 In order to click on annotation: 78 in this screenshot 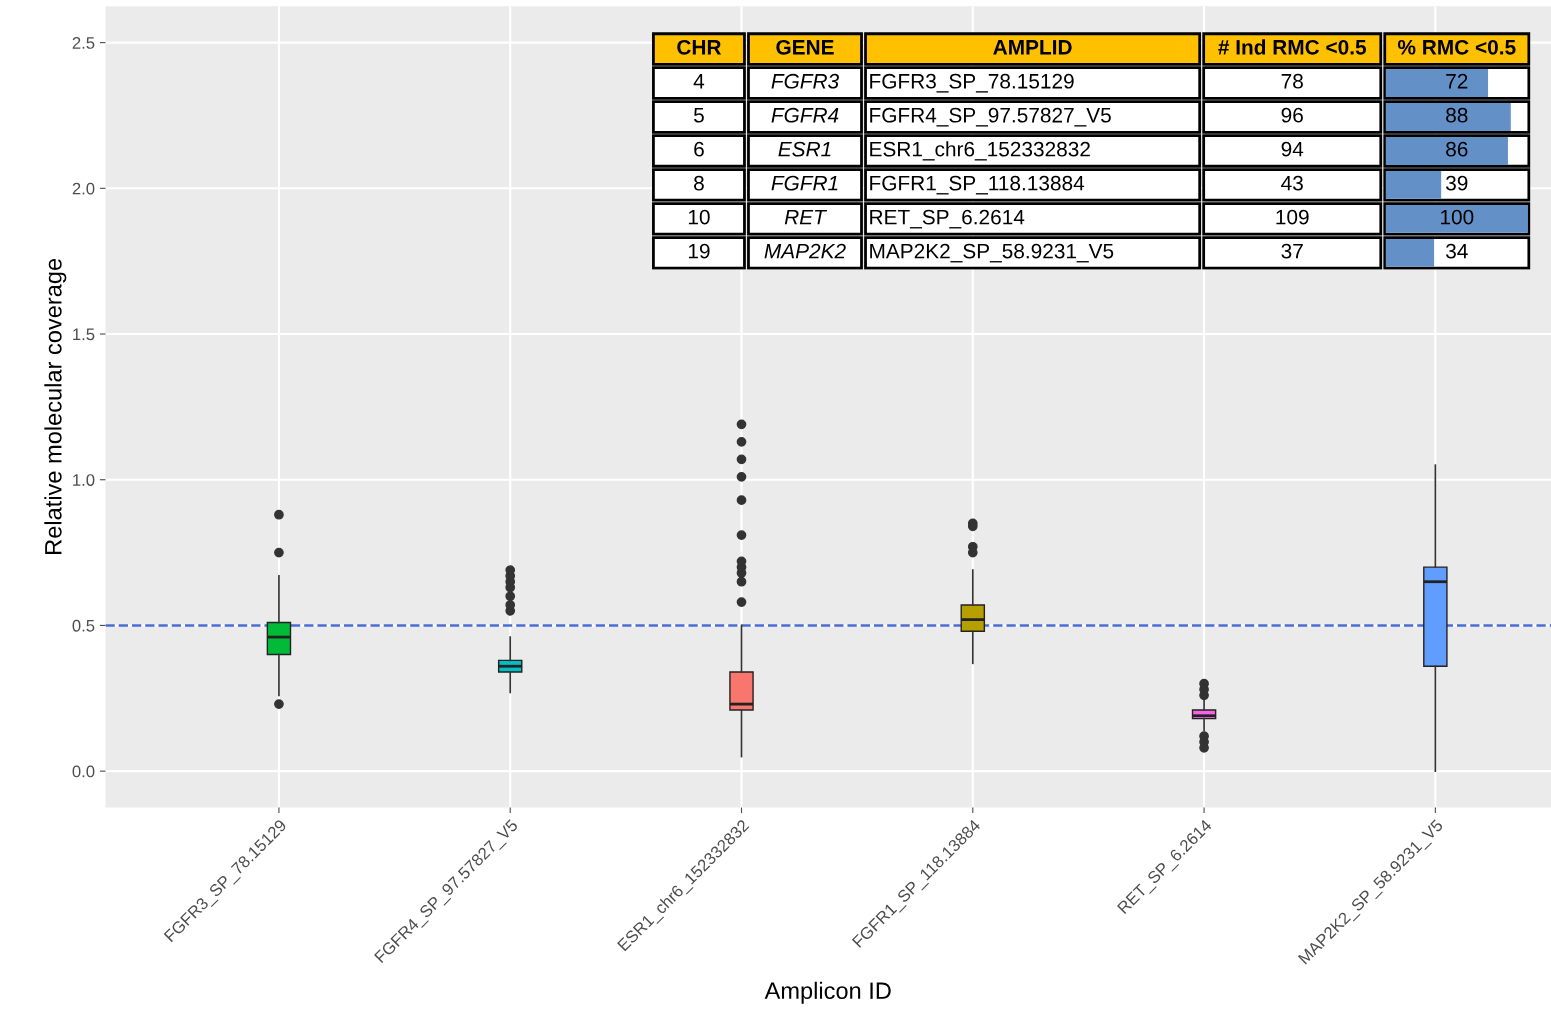, I will do `click(1292, 81)`.